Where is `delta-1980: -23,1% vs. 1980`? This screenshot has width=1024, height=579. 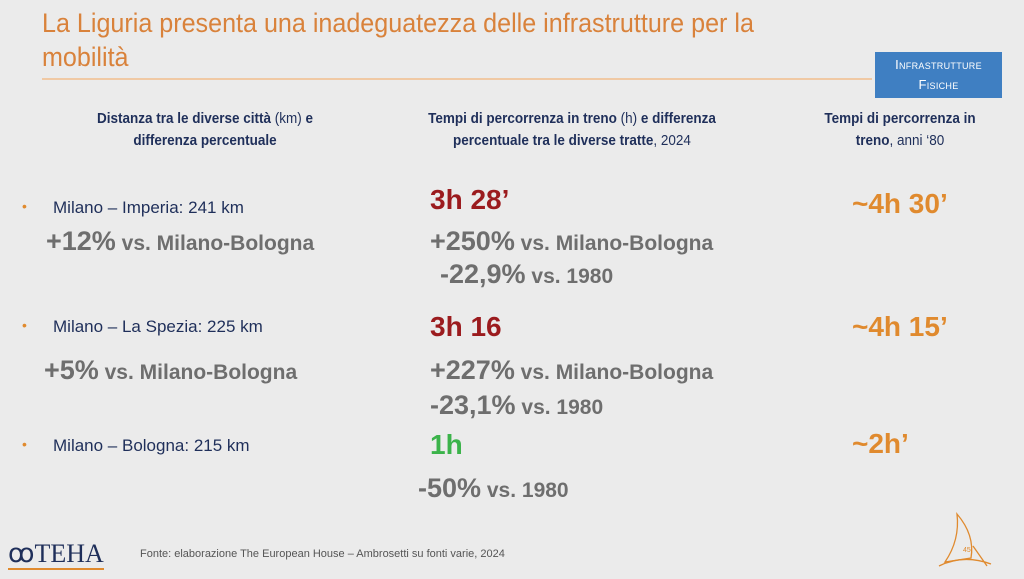
delta-1980: -23,1% vs. 1980 is located at coordinates (516, 405).